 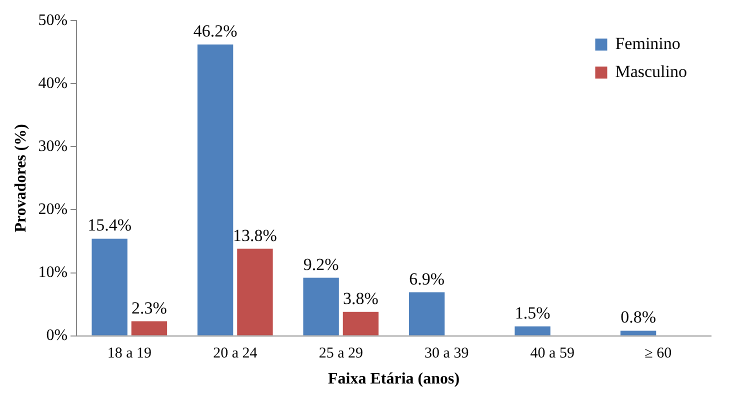 What do you see at coordinates (110, 225) in the screenshot?
I see `data-label: 15.4%` at bounding box center [110, 225].